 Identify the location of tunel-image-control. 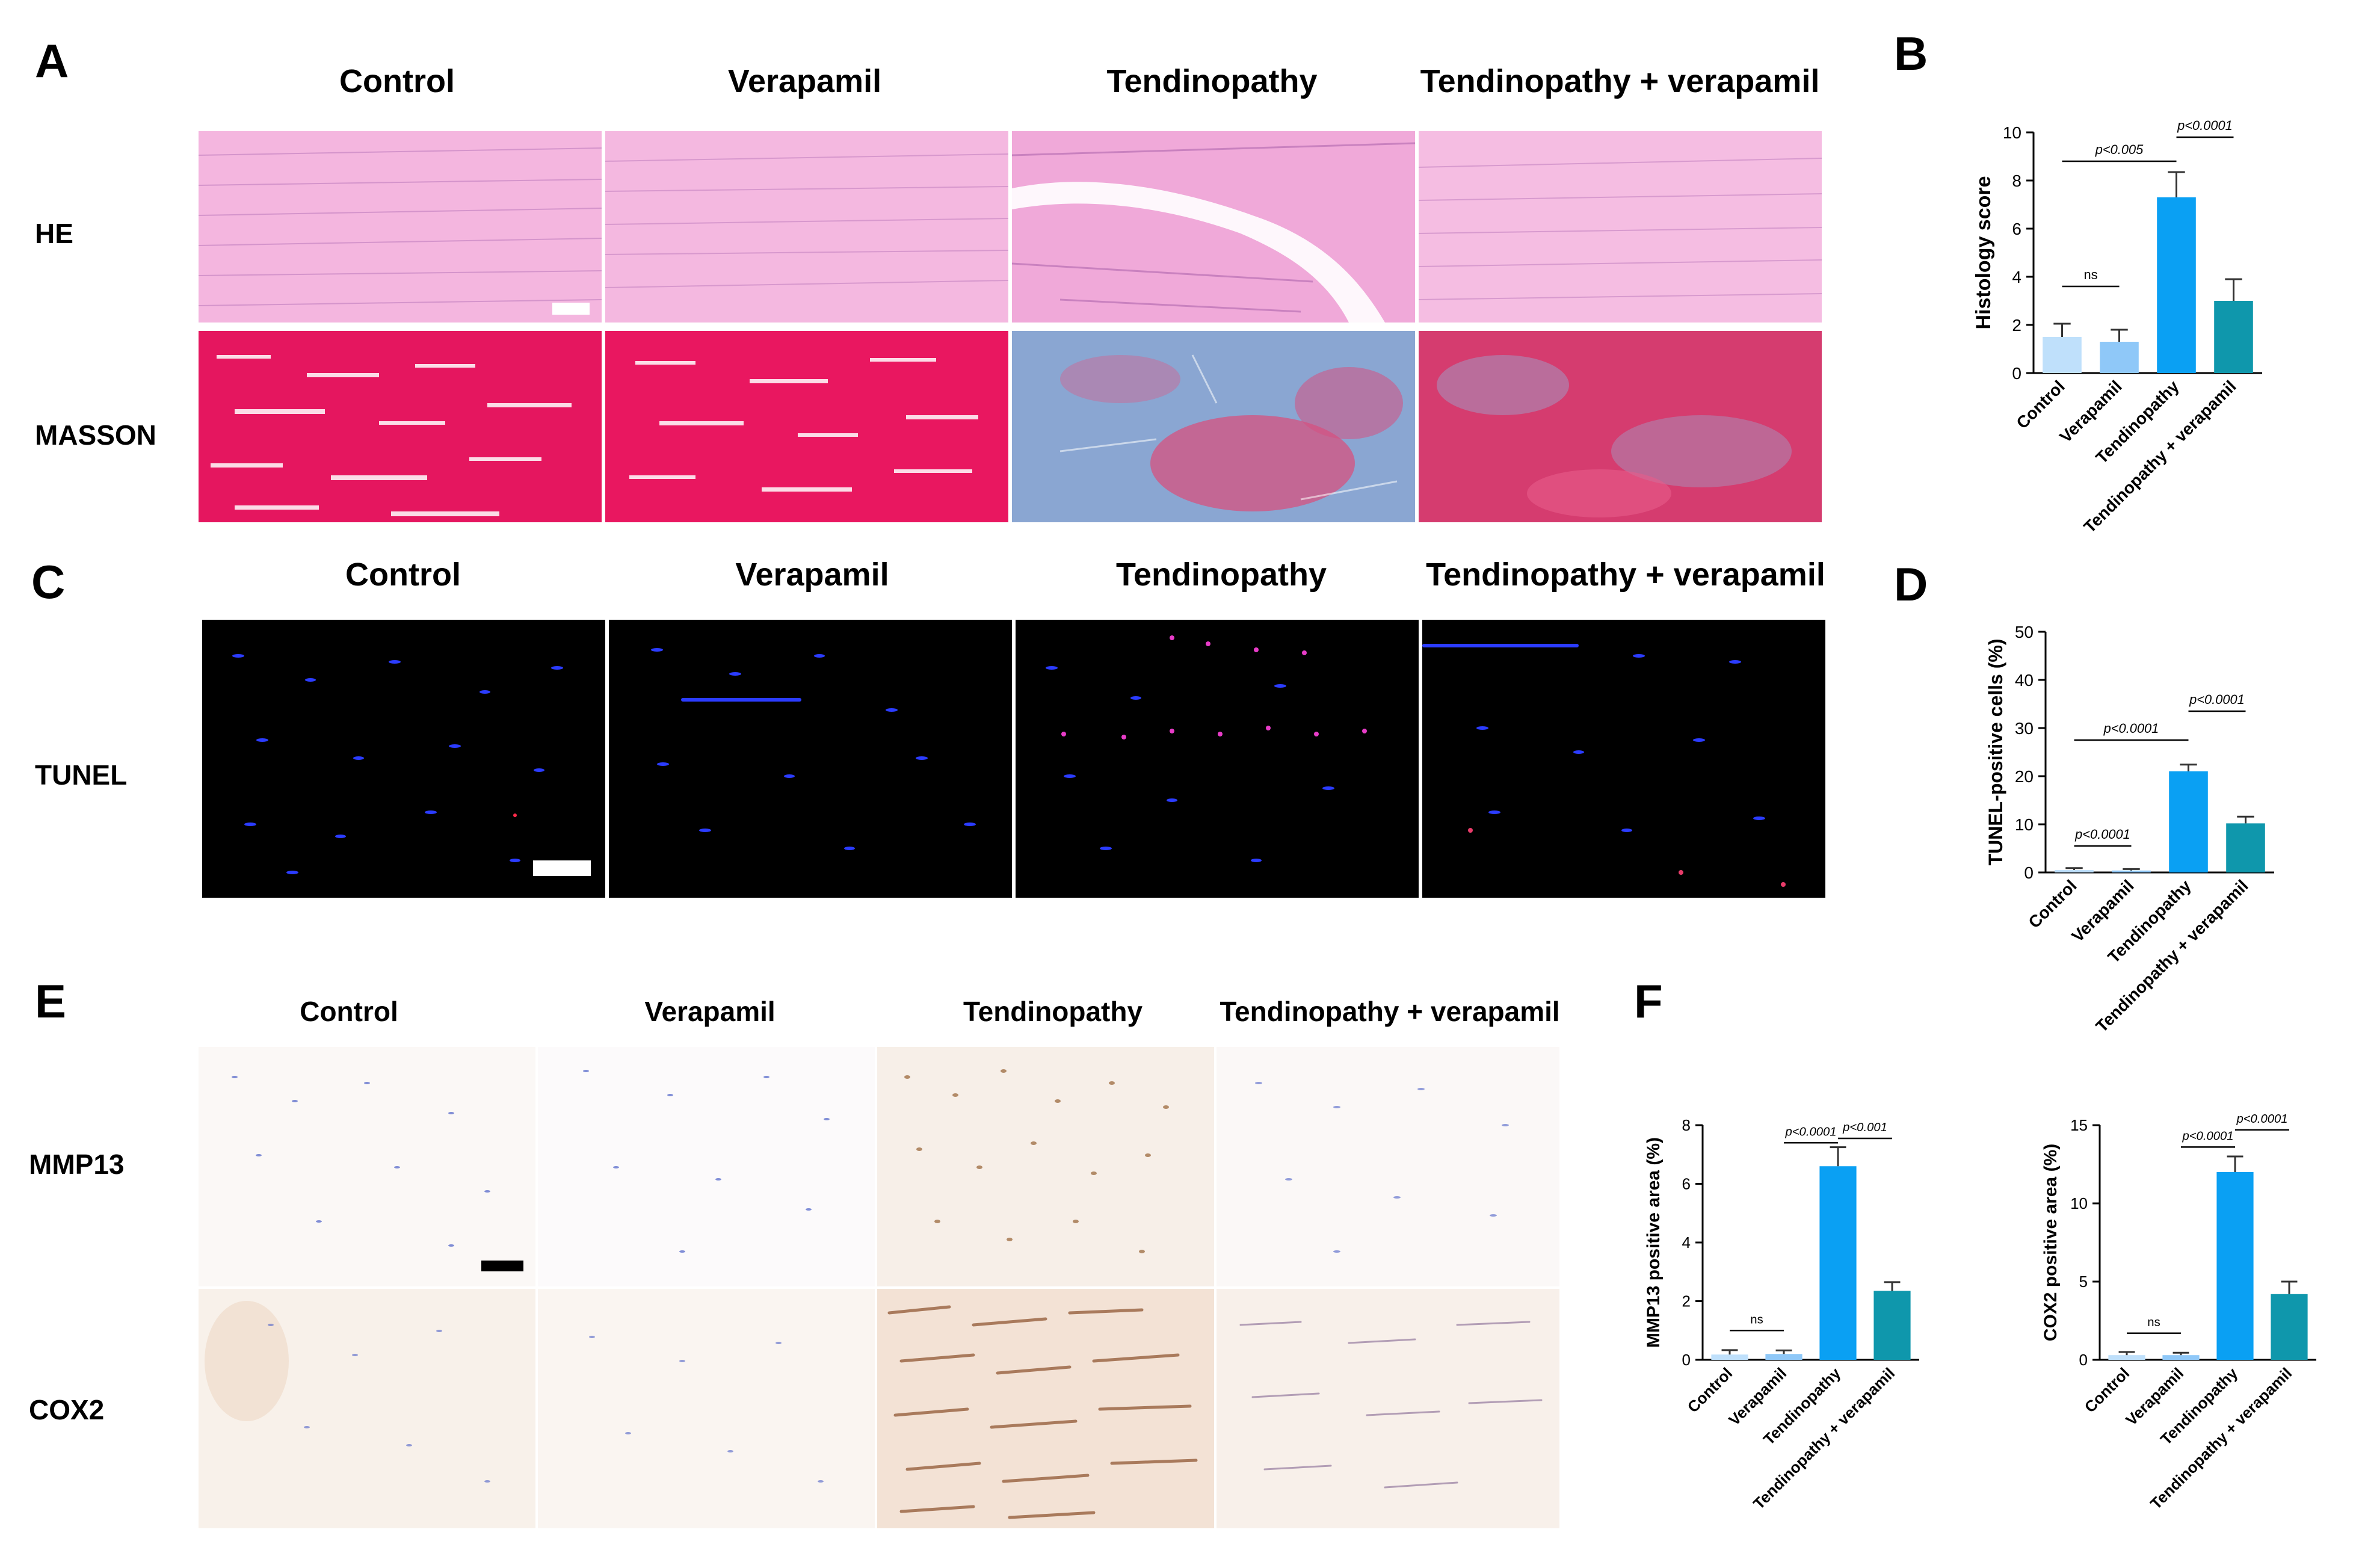
(403, 759).